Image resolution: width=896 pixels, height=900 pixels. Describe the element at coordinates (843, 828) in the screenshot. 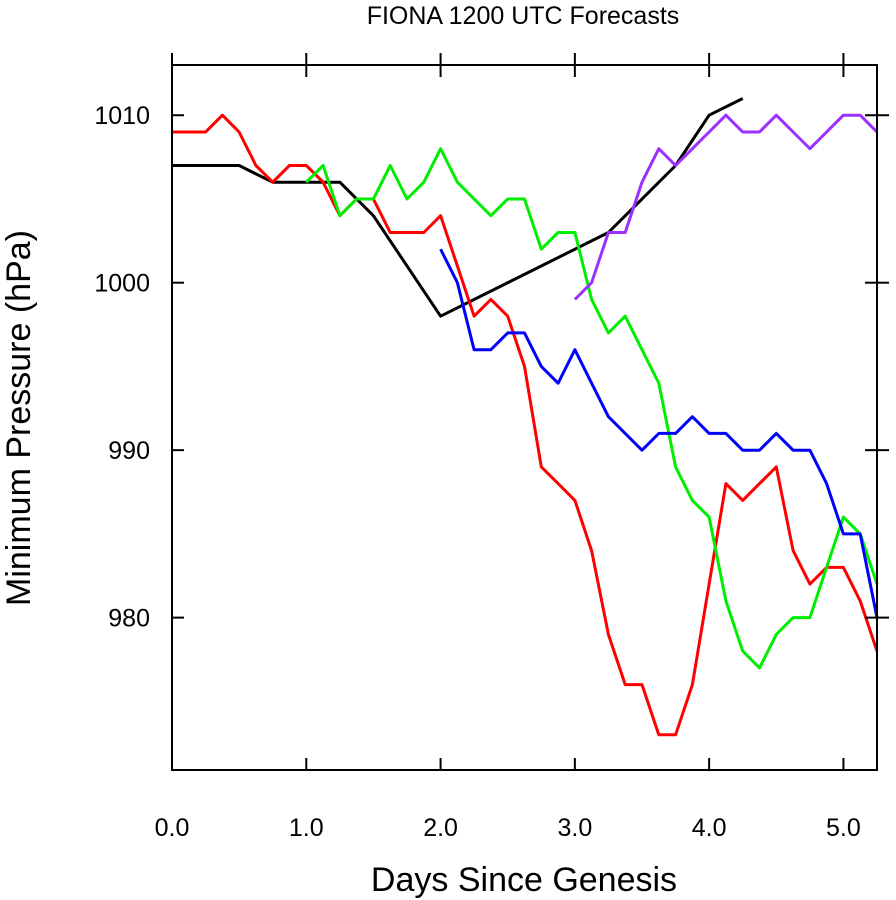

I see `x-tick-label: 5.0` at that location.